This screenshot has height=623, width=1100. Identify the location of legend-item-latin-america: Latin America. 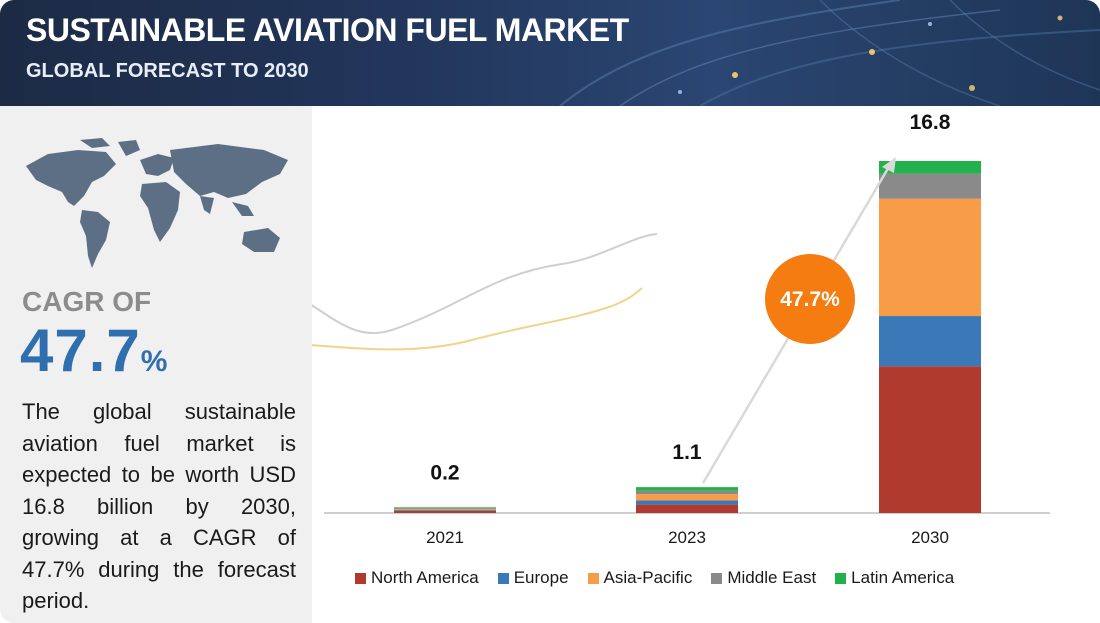
(894, 578).